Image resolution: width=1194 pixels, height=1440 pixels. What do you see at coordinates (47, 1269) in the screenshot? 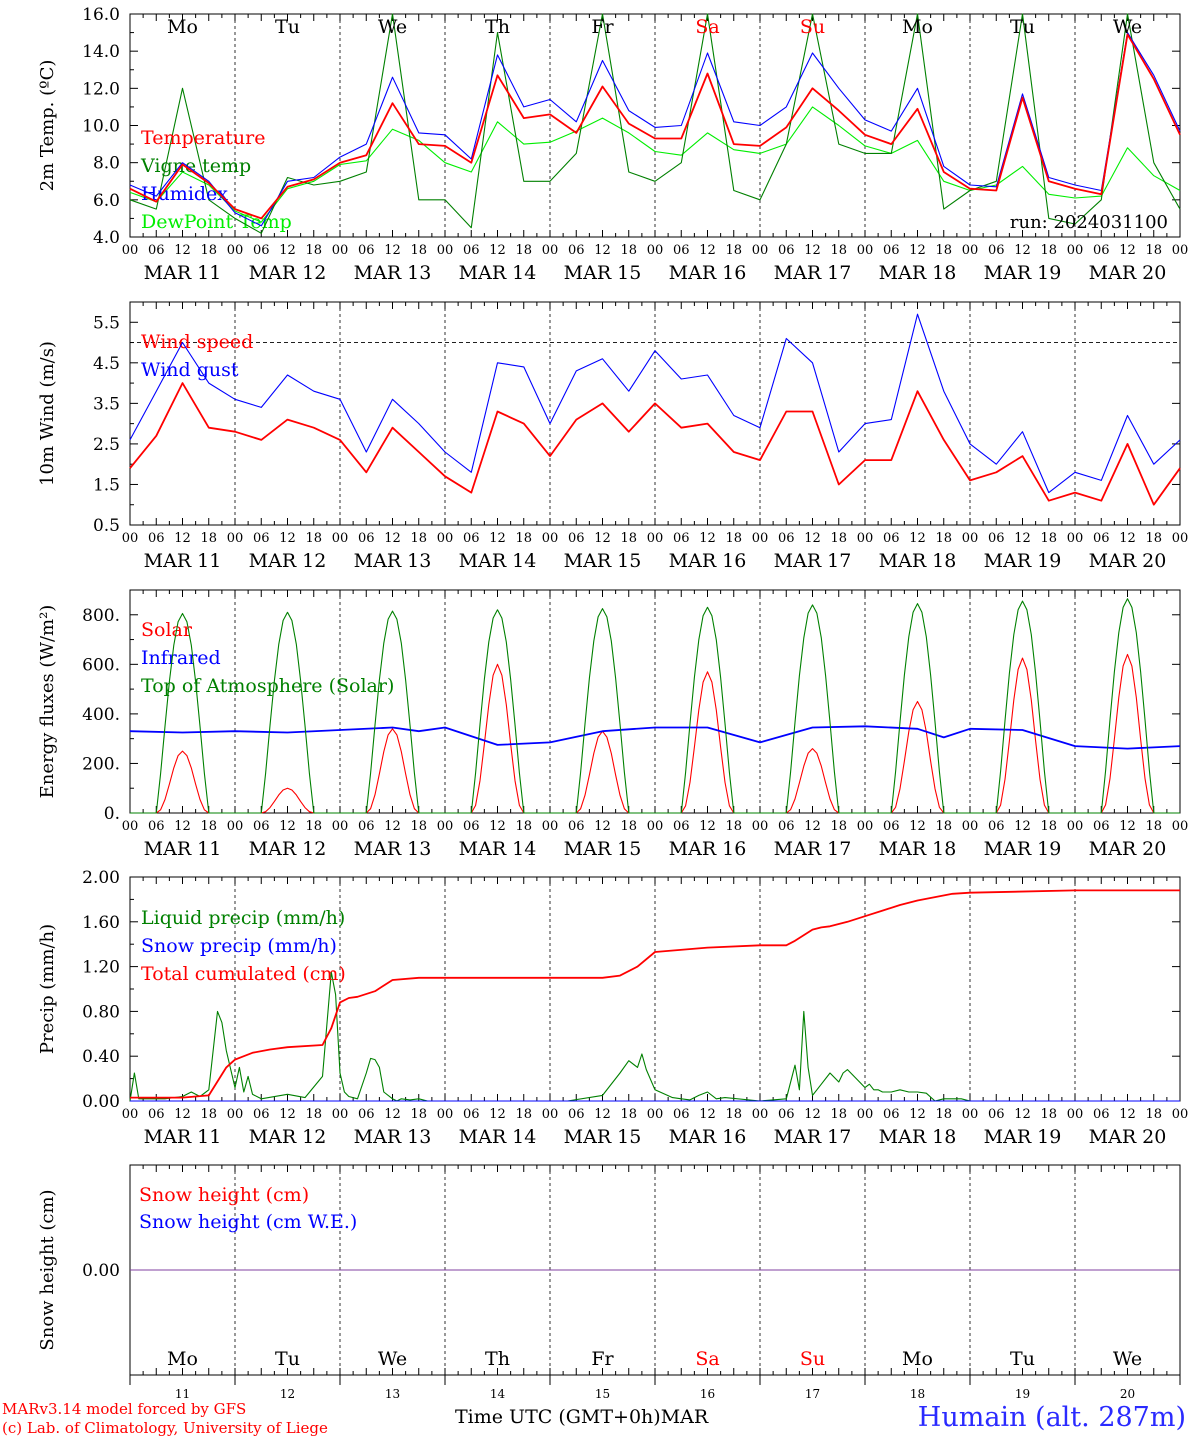
I see `y-axis-label: Snow height (cm)` at bounding box center [47, 1269].